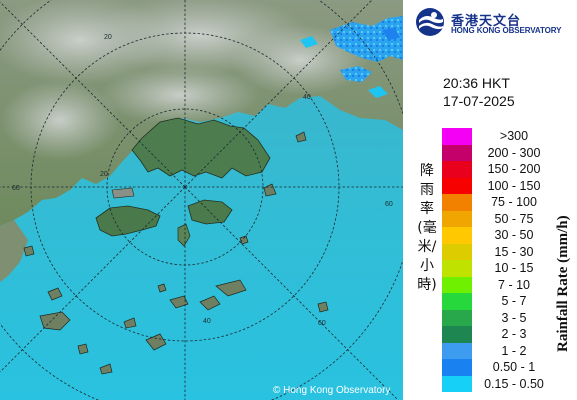 This screenshot has height=400, width=577. I want to click on legend-label: >300, so click(514, 136).